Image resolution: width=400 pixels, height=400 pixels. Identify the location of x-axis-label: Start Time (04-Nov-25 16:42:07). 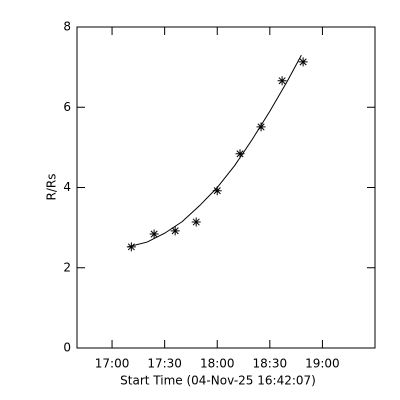
(218, 381).